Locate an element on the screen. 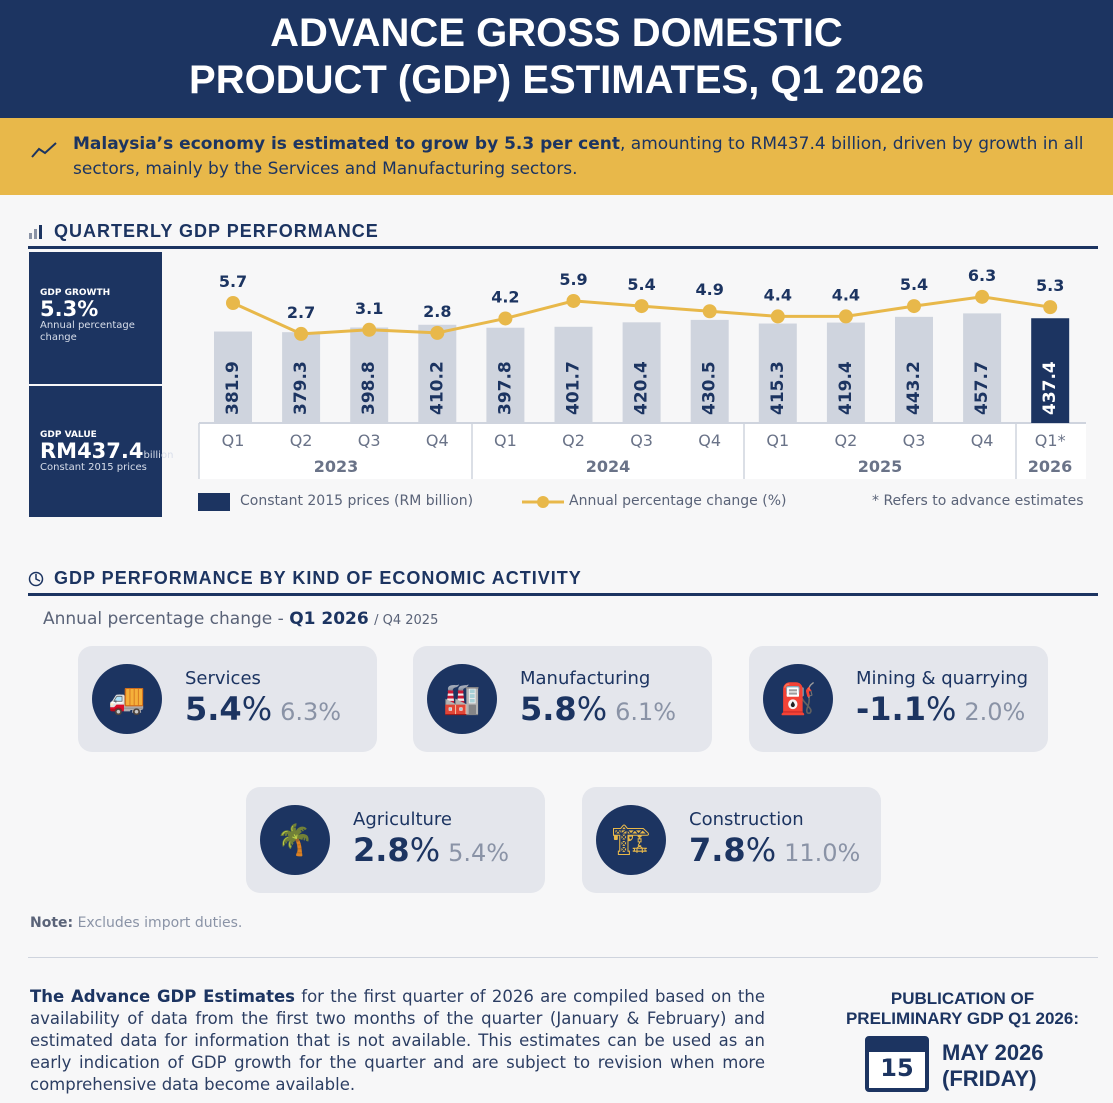  current-value: 5.8 is located at coordinates (548, 709).